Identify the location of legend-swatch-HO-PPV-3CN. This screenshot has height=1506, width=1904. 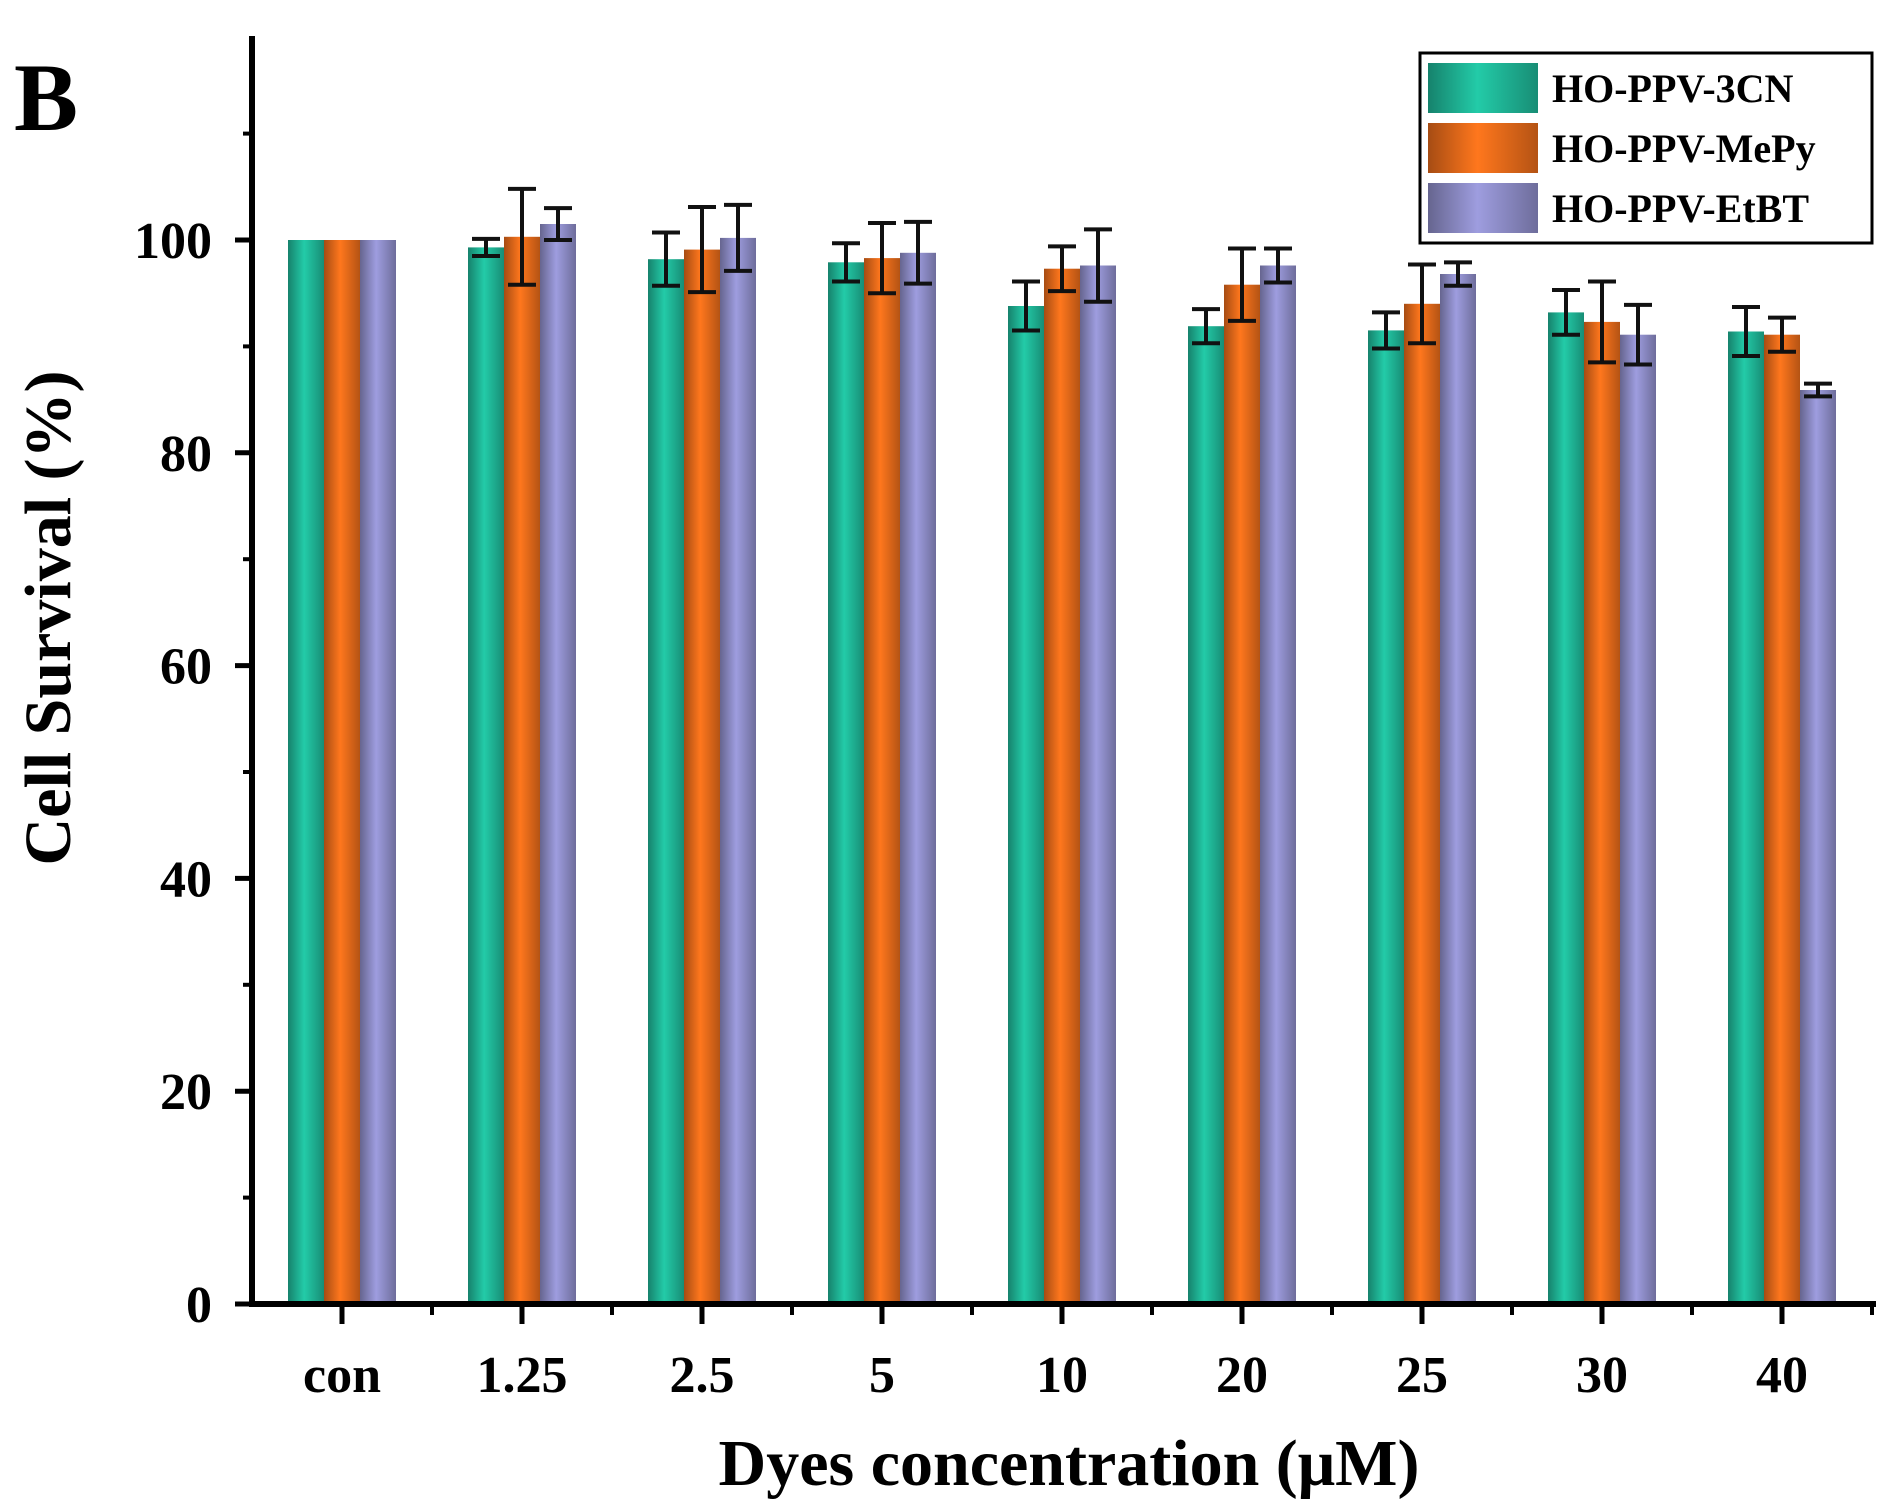
(1483, 88).